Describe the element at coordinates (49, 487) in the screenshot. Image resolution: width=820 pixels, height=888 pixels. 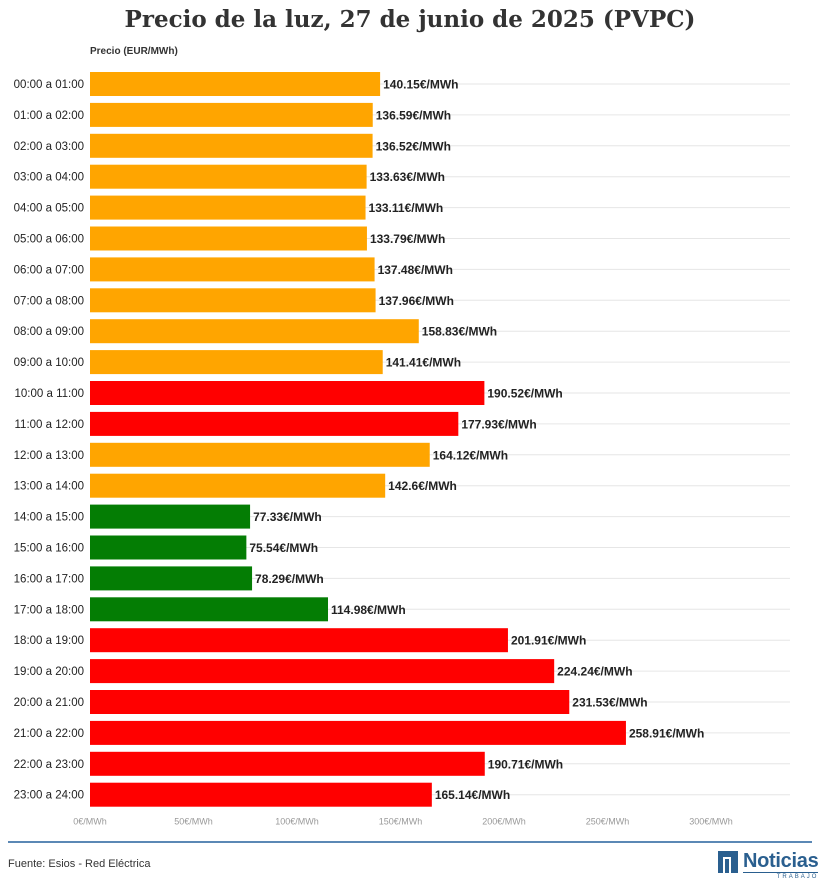
I see `category-label: 13:00 a 14:00` at that location.